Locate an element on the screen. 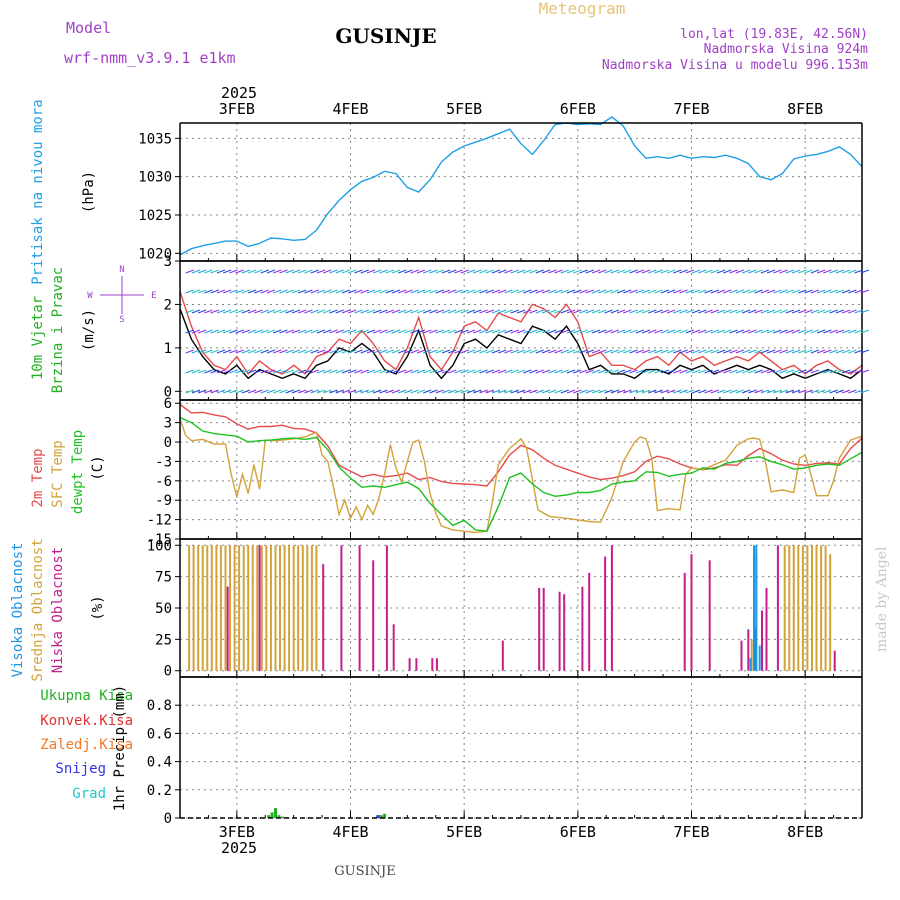 The width and height of the screenshot is (900, 900). x-tick-label-top: 7FEB is located at coordinates (691, 109).